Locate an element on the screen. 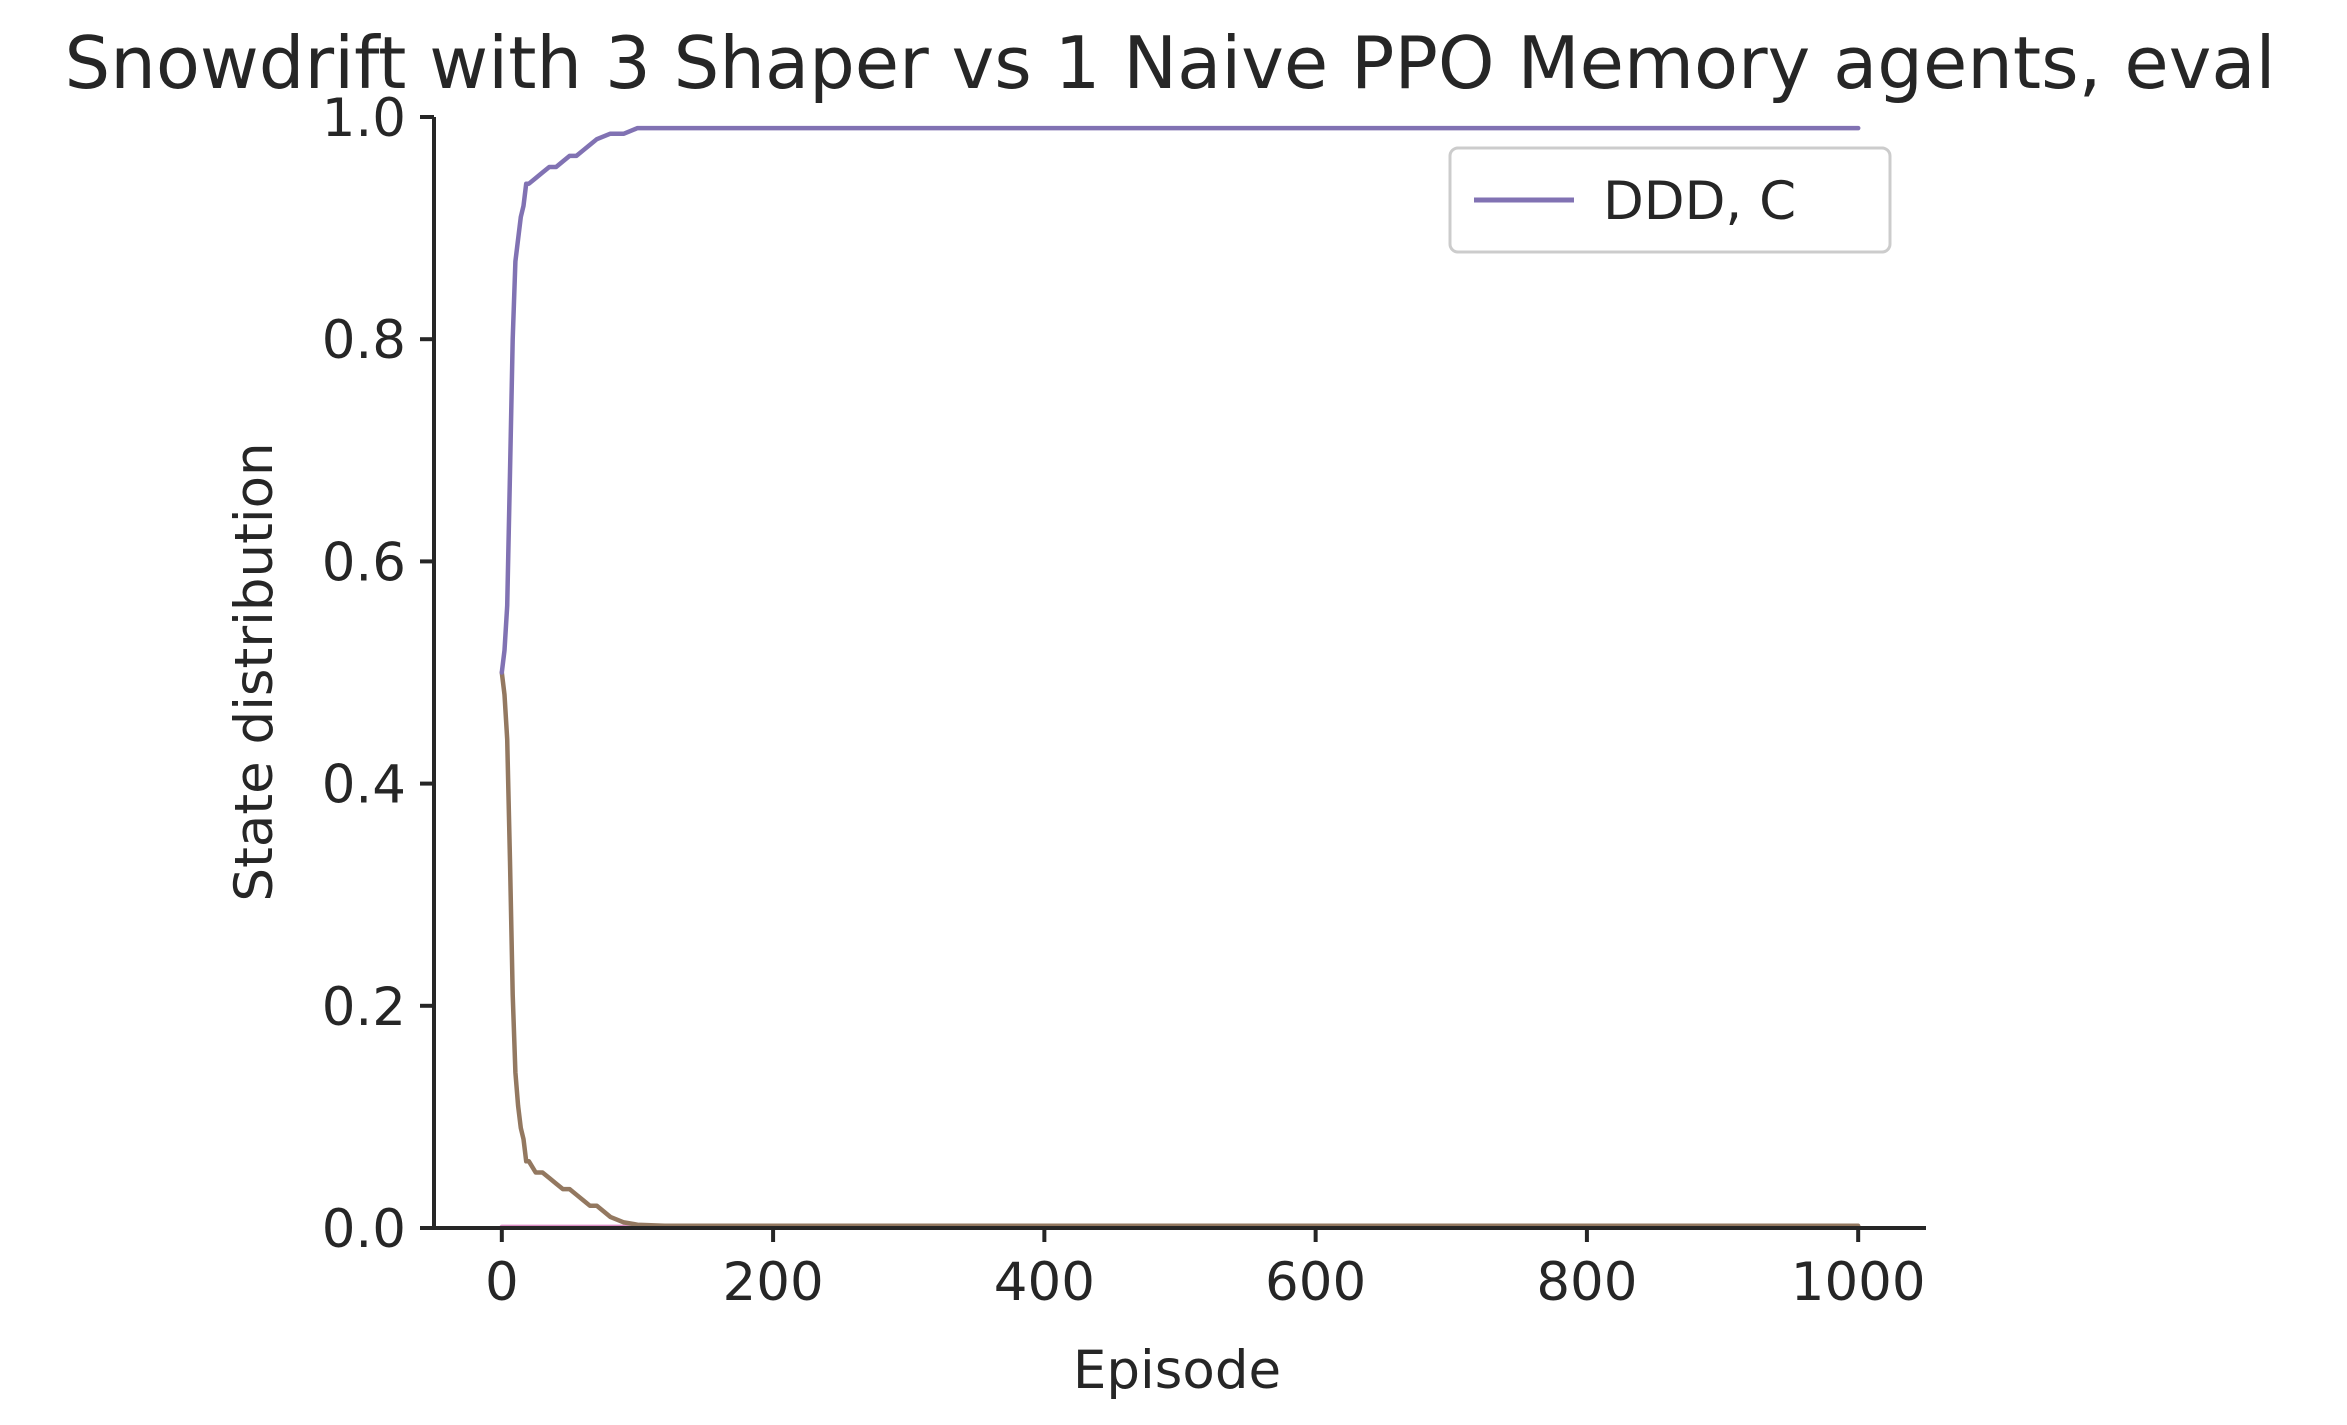 The image size is (2347, 1425). x-tick-label: 600 is located at coordinates (1315, 1282).